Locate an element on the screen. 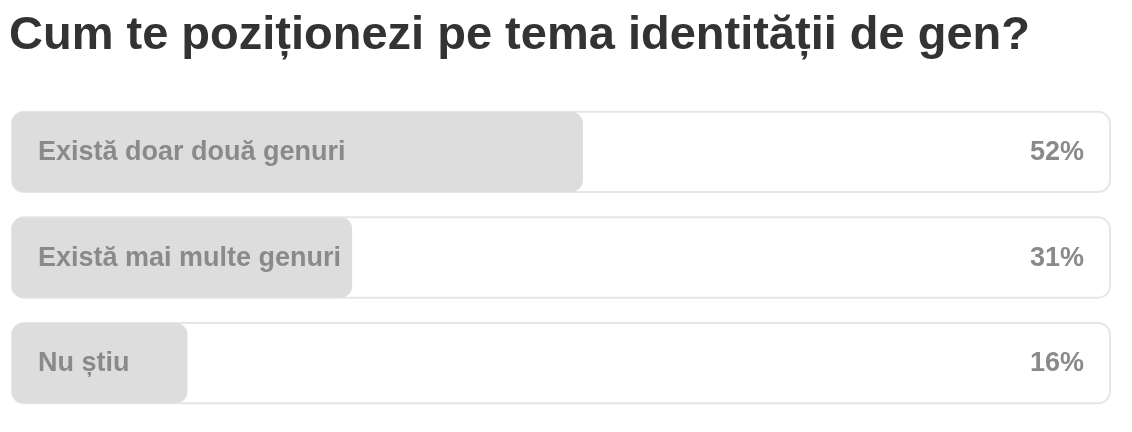 The image size is (1132, 432). y-tick-label: Există mai multe genuri is located at coordinates (190, 256).